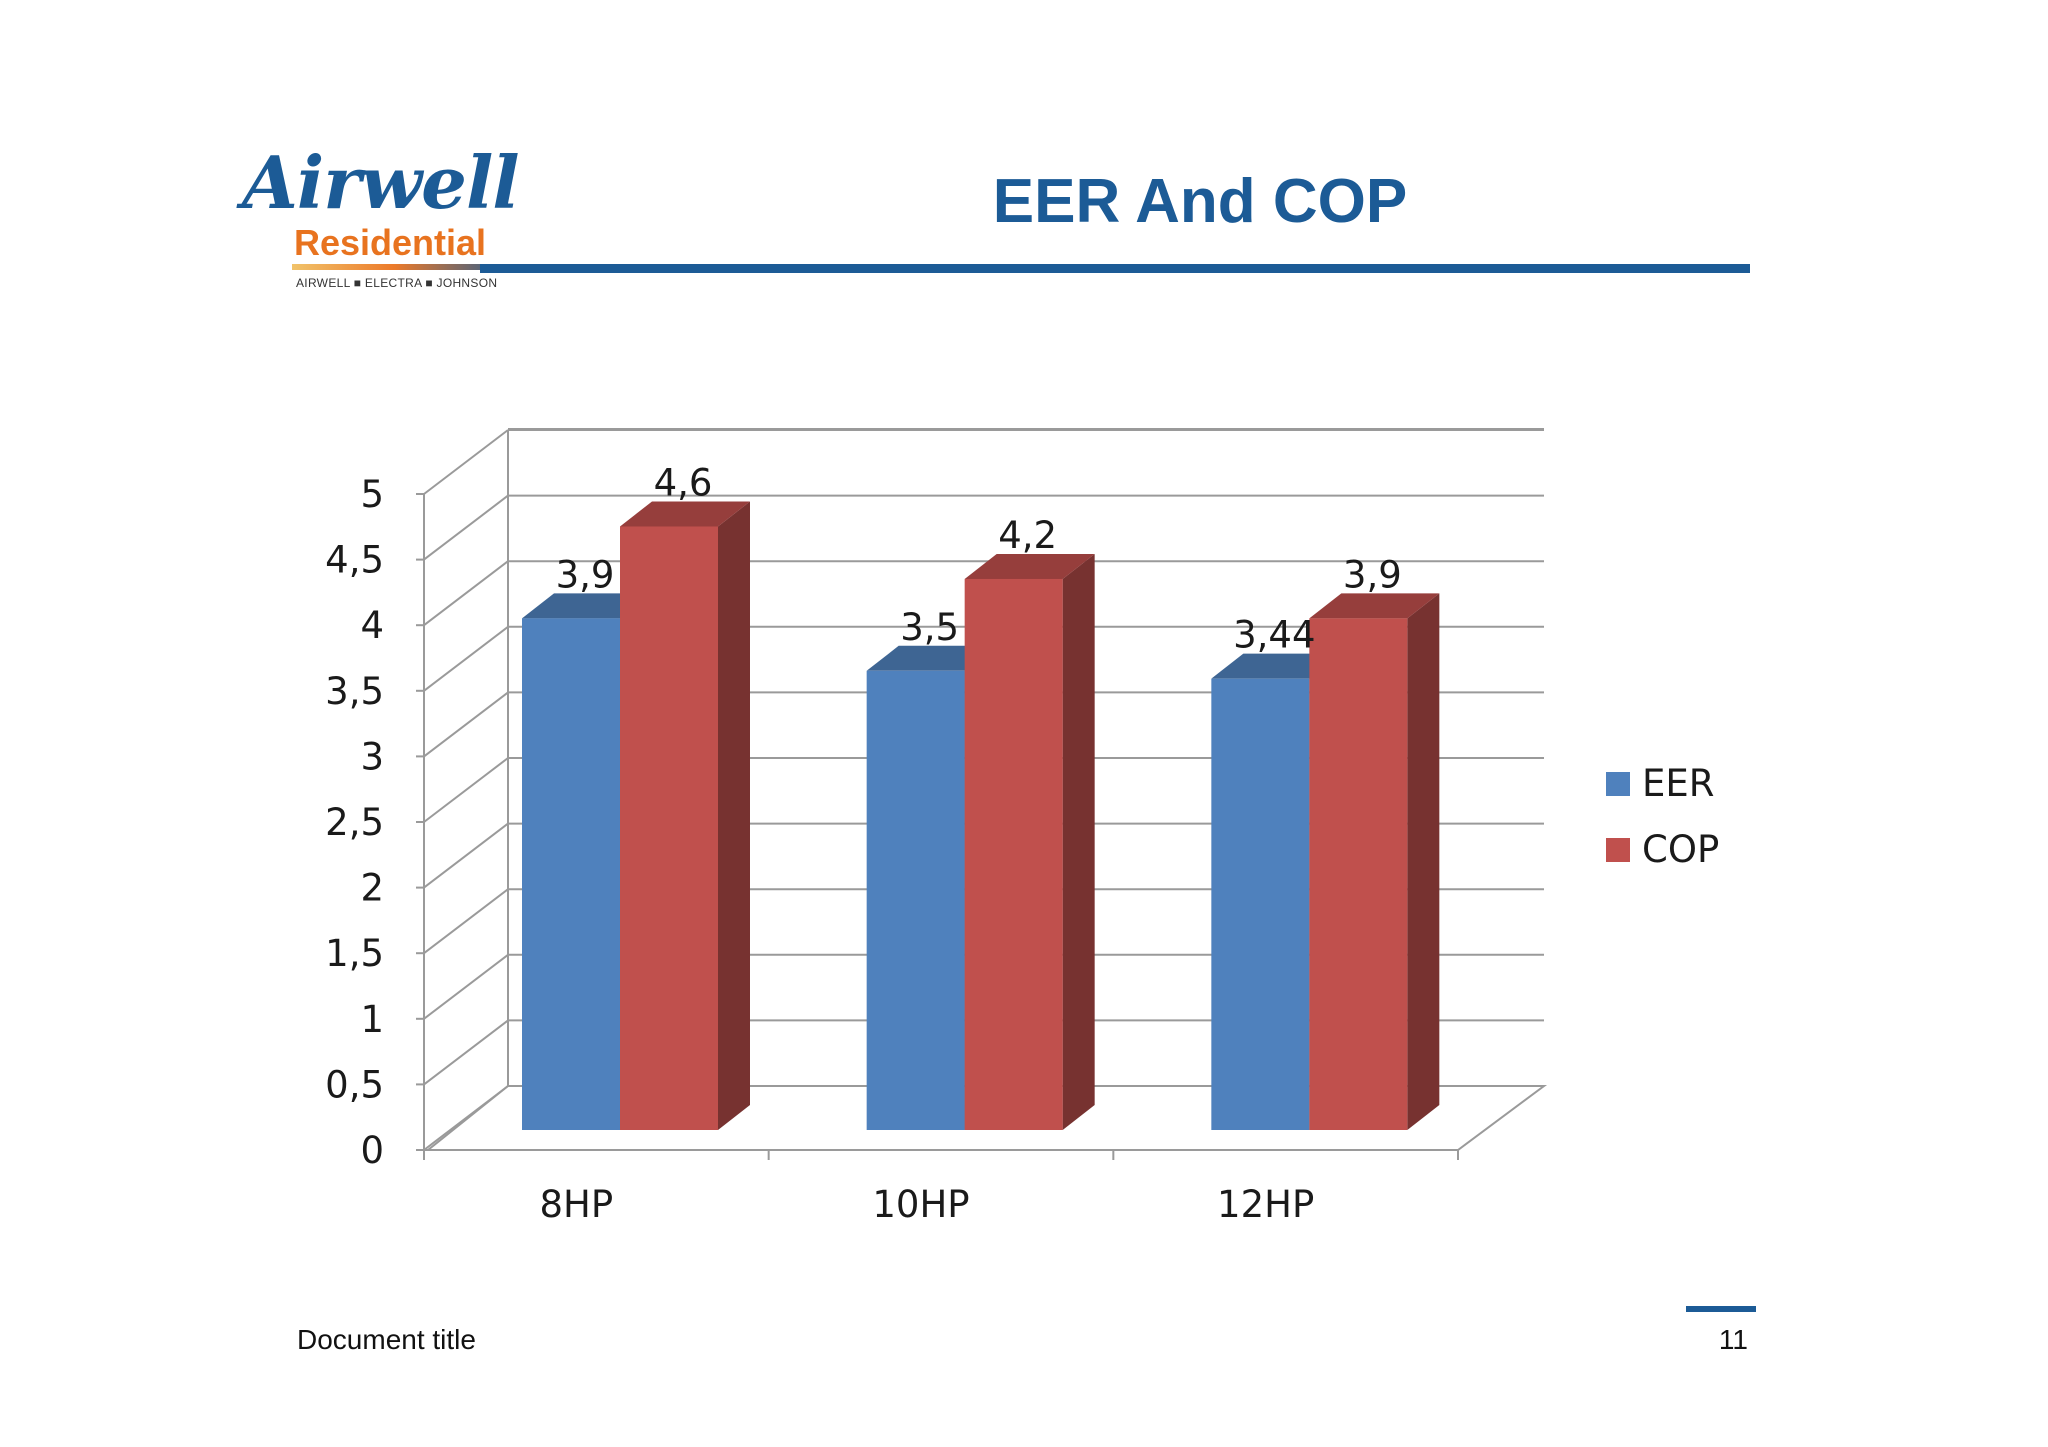 The height and width of the screenshot is (1447, 2048). Describe the element at coordinates (929, 627) in the screenshot. I see `data-label-eer-10hp: 3,5` at that location.